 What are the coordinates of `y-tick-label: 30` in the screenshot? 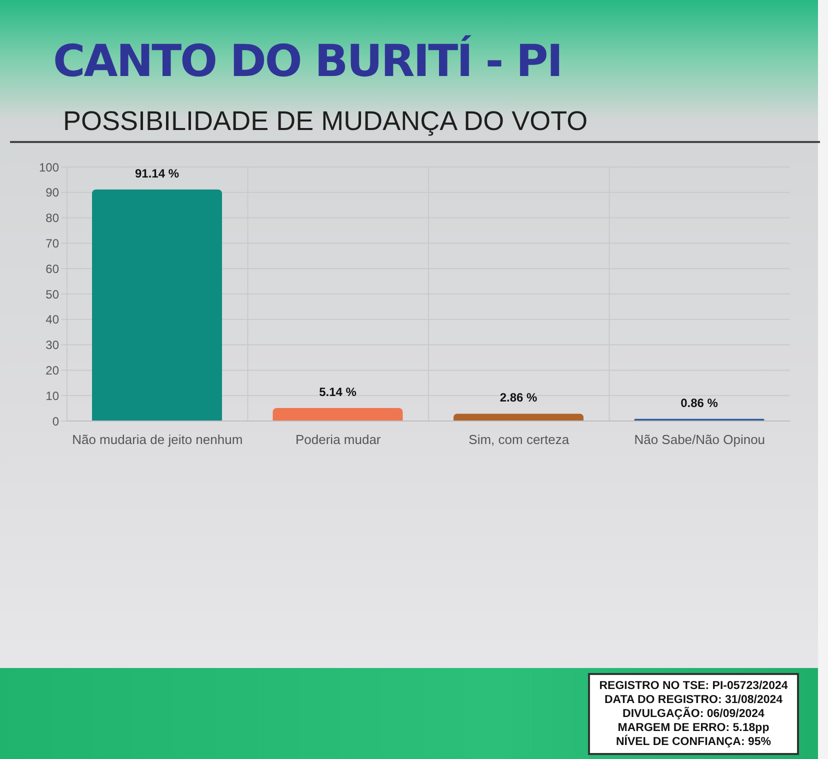 It's located at (53, 345).